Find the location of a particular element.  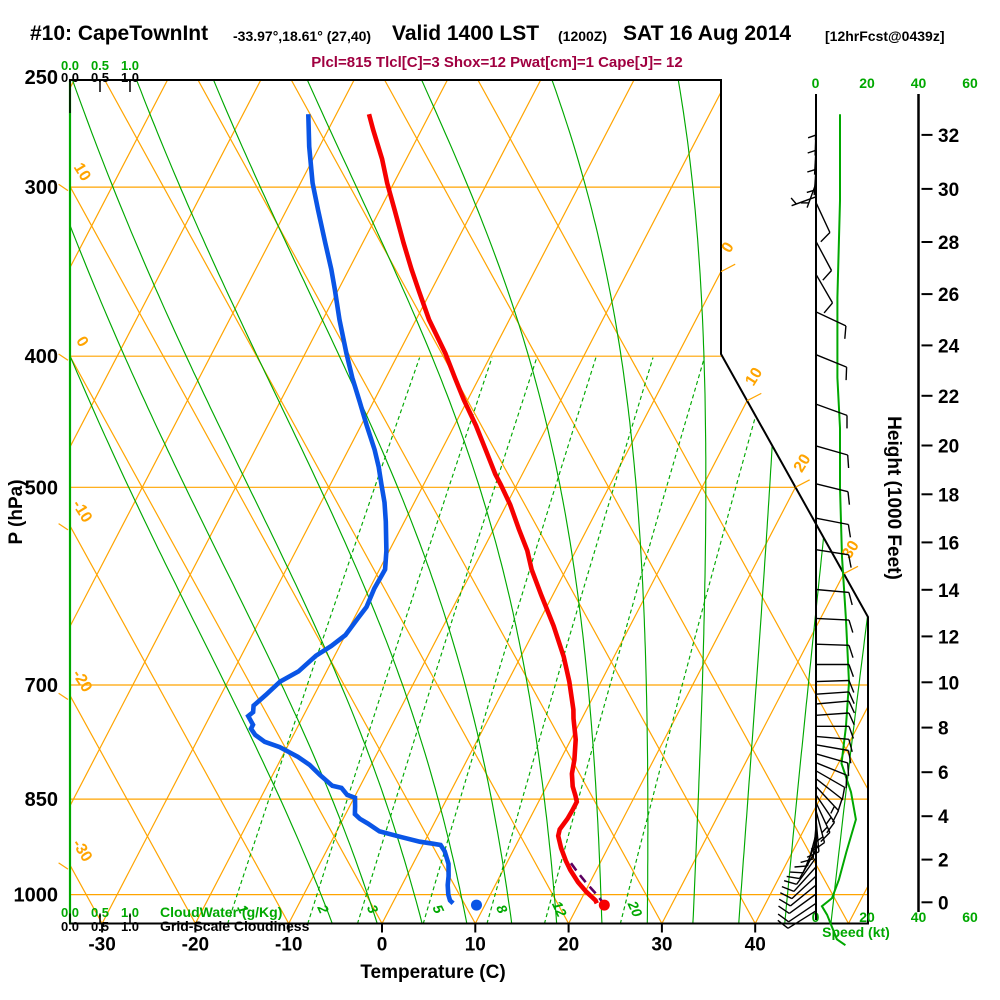

chart-text: -30 is located at coordinates (81, 850).